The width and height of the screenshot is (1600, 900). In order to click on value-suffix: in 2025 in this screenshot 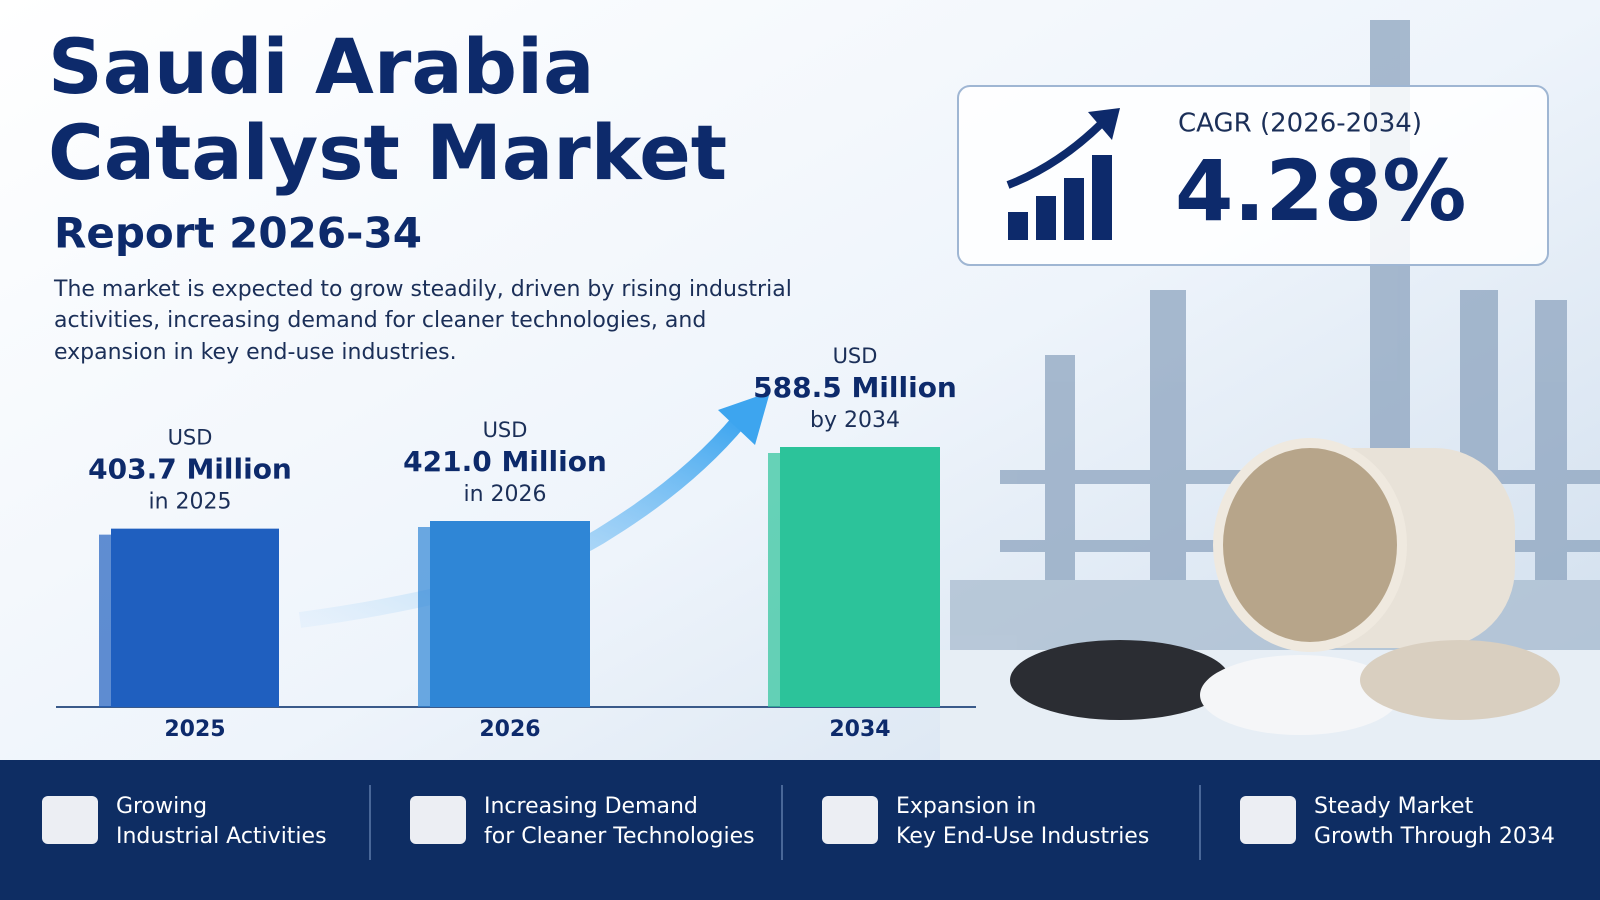, I will do `click(189, 502)`.